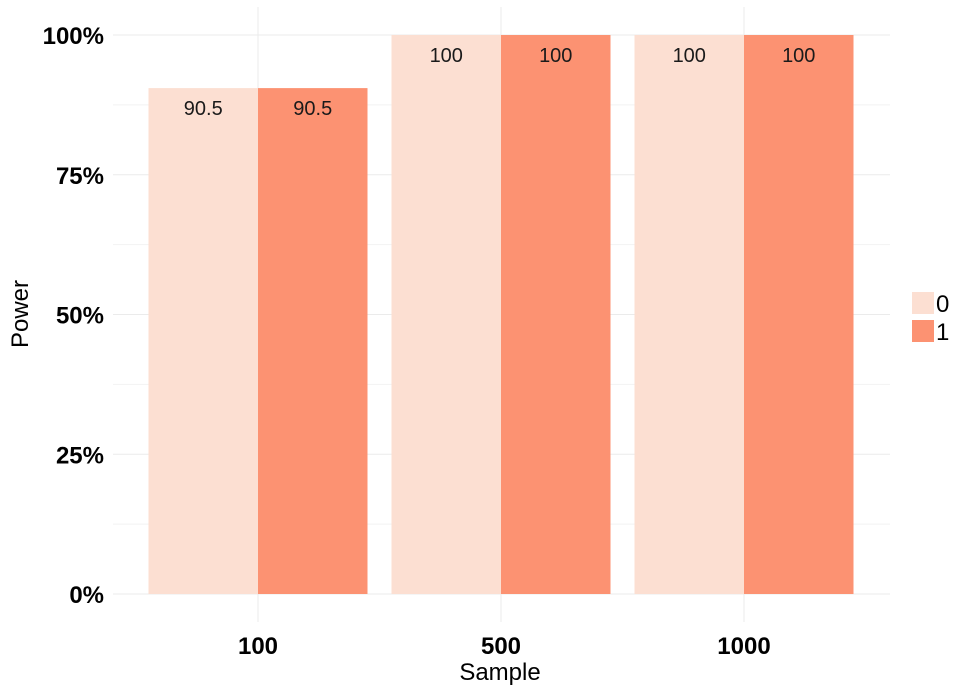  Describe the element at coordinates (501, 646) in the screenshot. I see `x-tick-label: 500` at that location.